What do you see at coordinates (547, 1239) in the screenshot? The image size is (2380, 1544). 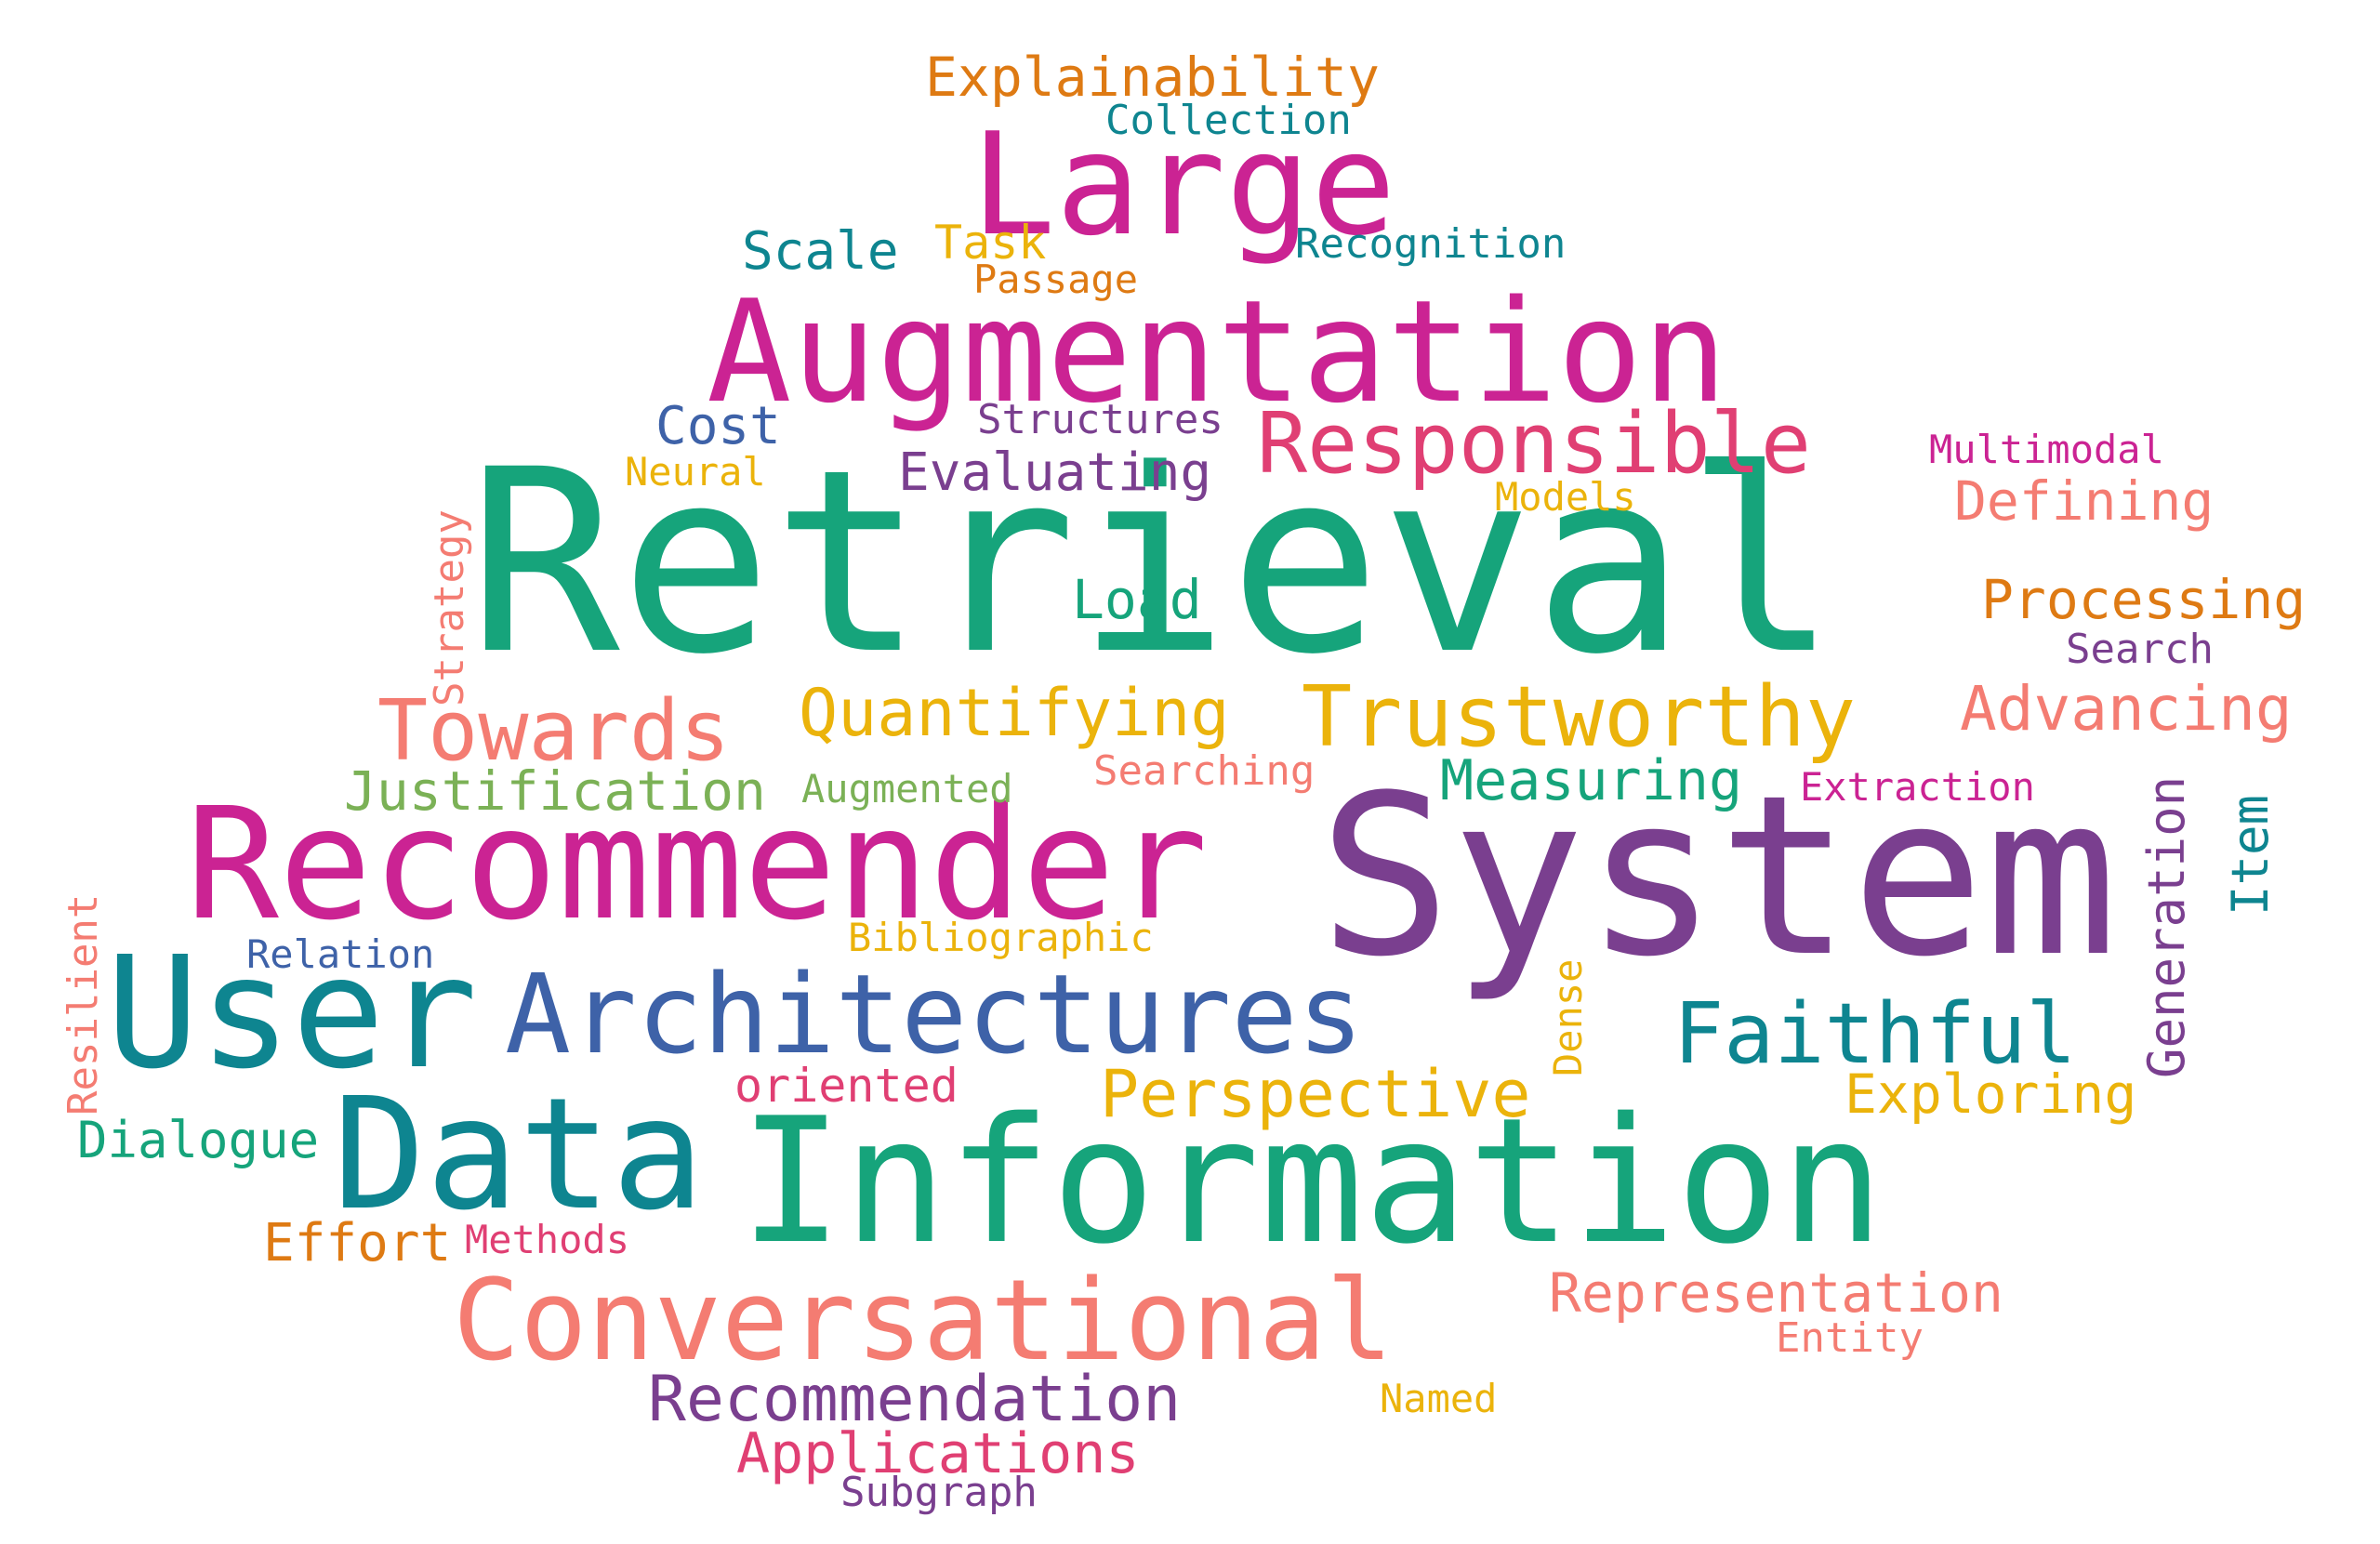 I see `word-methods: Methods` at bounding box center [547, 1239].